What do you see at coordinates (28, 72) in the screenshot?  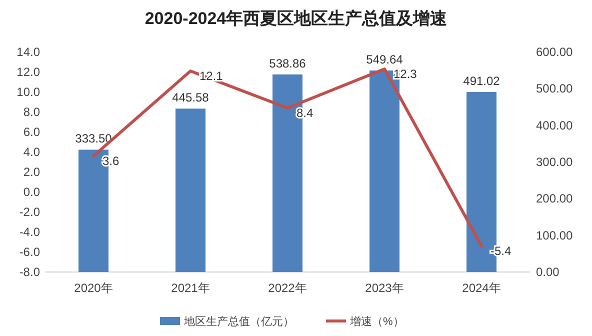 I see `y-tick-label: 12.0` at bounding box center [28, 72].